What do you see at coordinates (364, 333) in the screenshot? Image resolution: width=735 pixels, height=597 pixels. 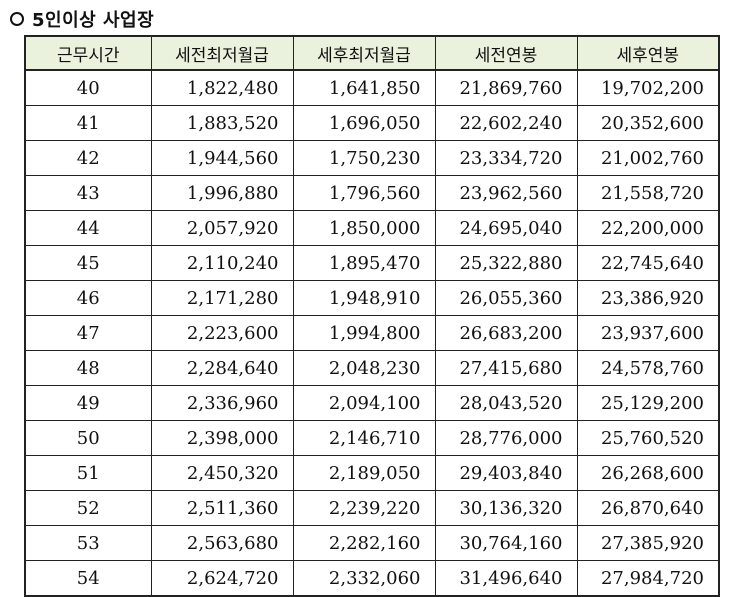 I see `cell-aftertax-monthly: 1,994,800` at bounding box center [364, 333].